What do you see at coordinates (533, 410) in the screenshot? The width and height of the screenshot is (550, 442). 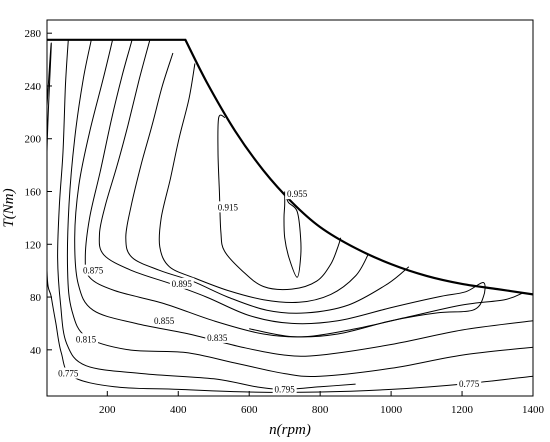 I see `x-tick-label: 1400` at bounding box center [533, 410].